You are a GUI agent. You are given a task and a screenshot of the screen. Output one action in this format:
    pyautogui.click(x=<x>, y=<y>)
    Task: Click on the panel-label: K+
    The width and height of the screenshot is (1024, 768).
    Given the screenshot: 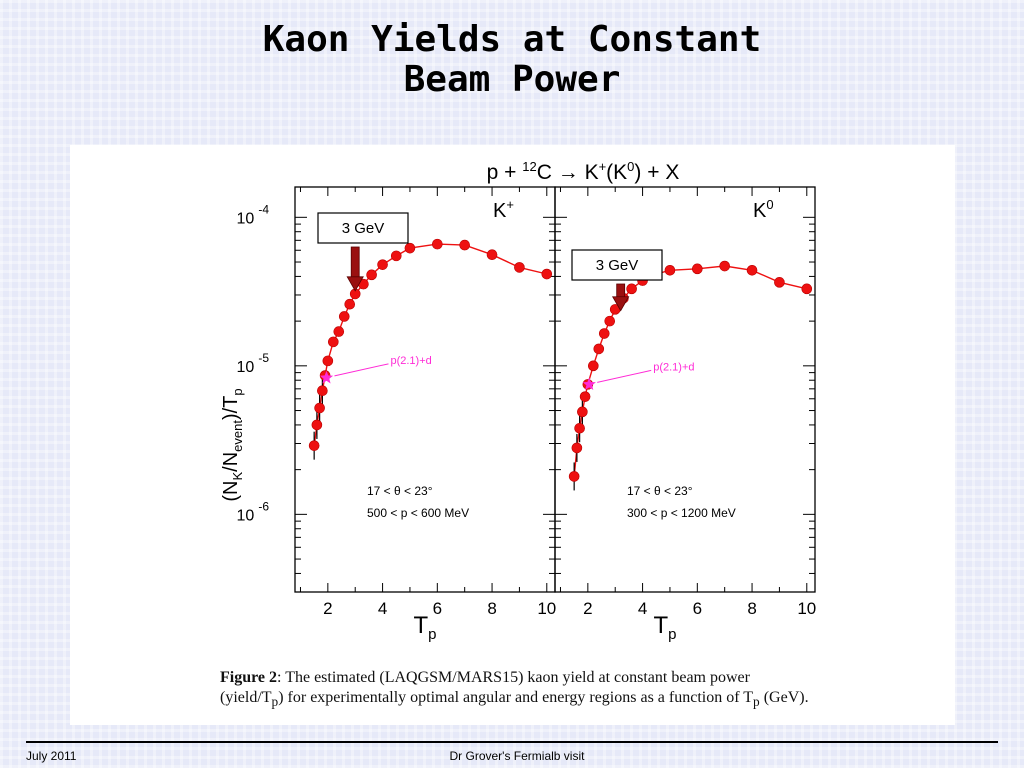 What is the action you would take?
    pyautogui.click(x=503, y=209)
    